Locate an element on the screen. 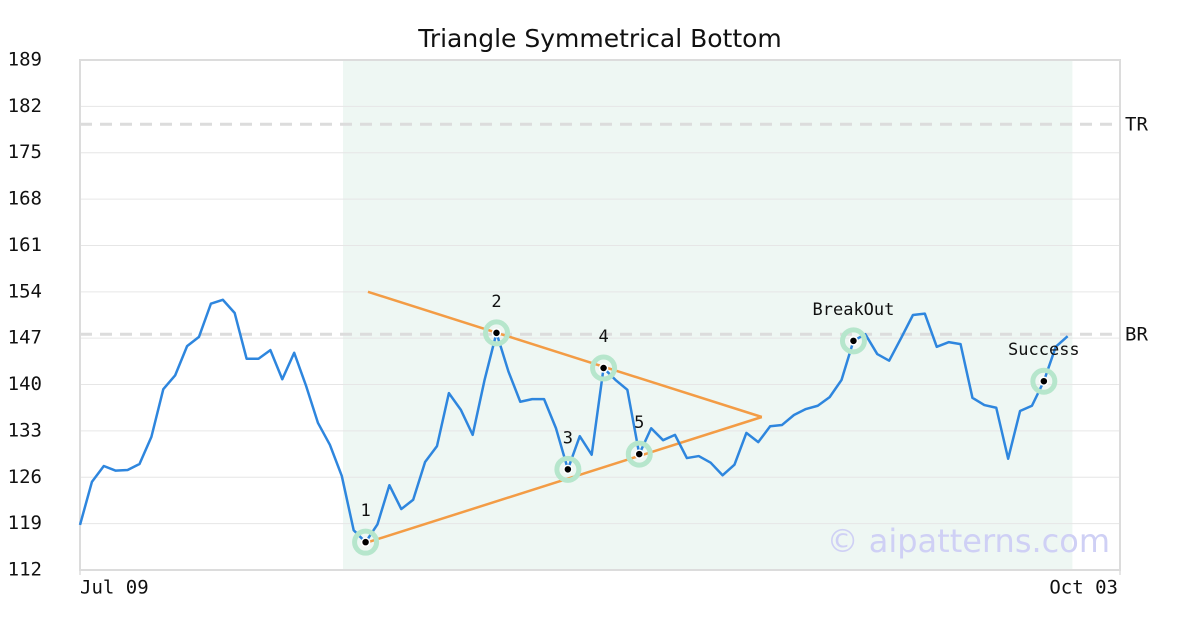 This screenshot has width=1200, height=630. chart-title: Triangle Symmetrical Bottom is located at coordinates (599, 38).